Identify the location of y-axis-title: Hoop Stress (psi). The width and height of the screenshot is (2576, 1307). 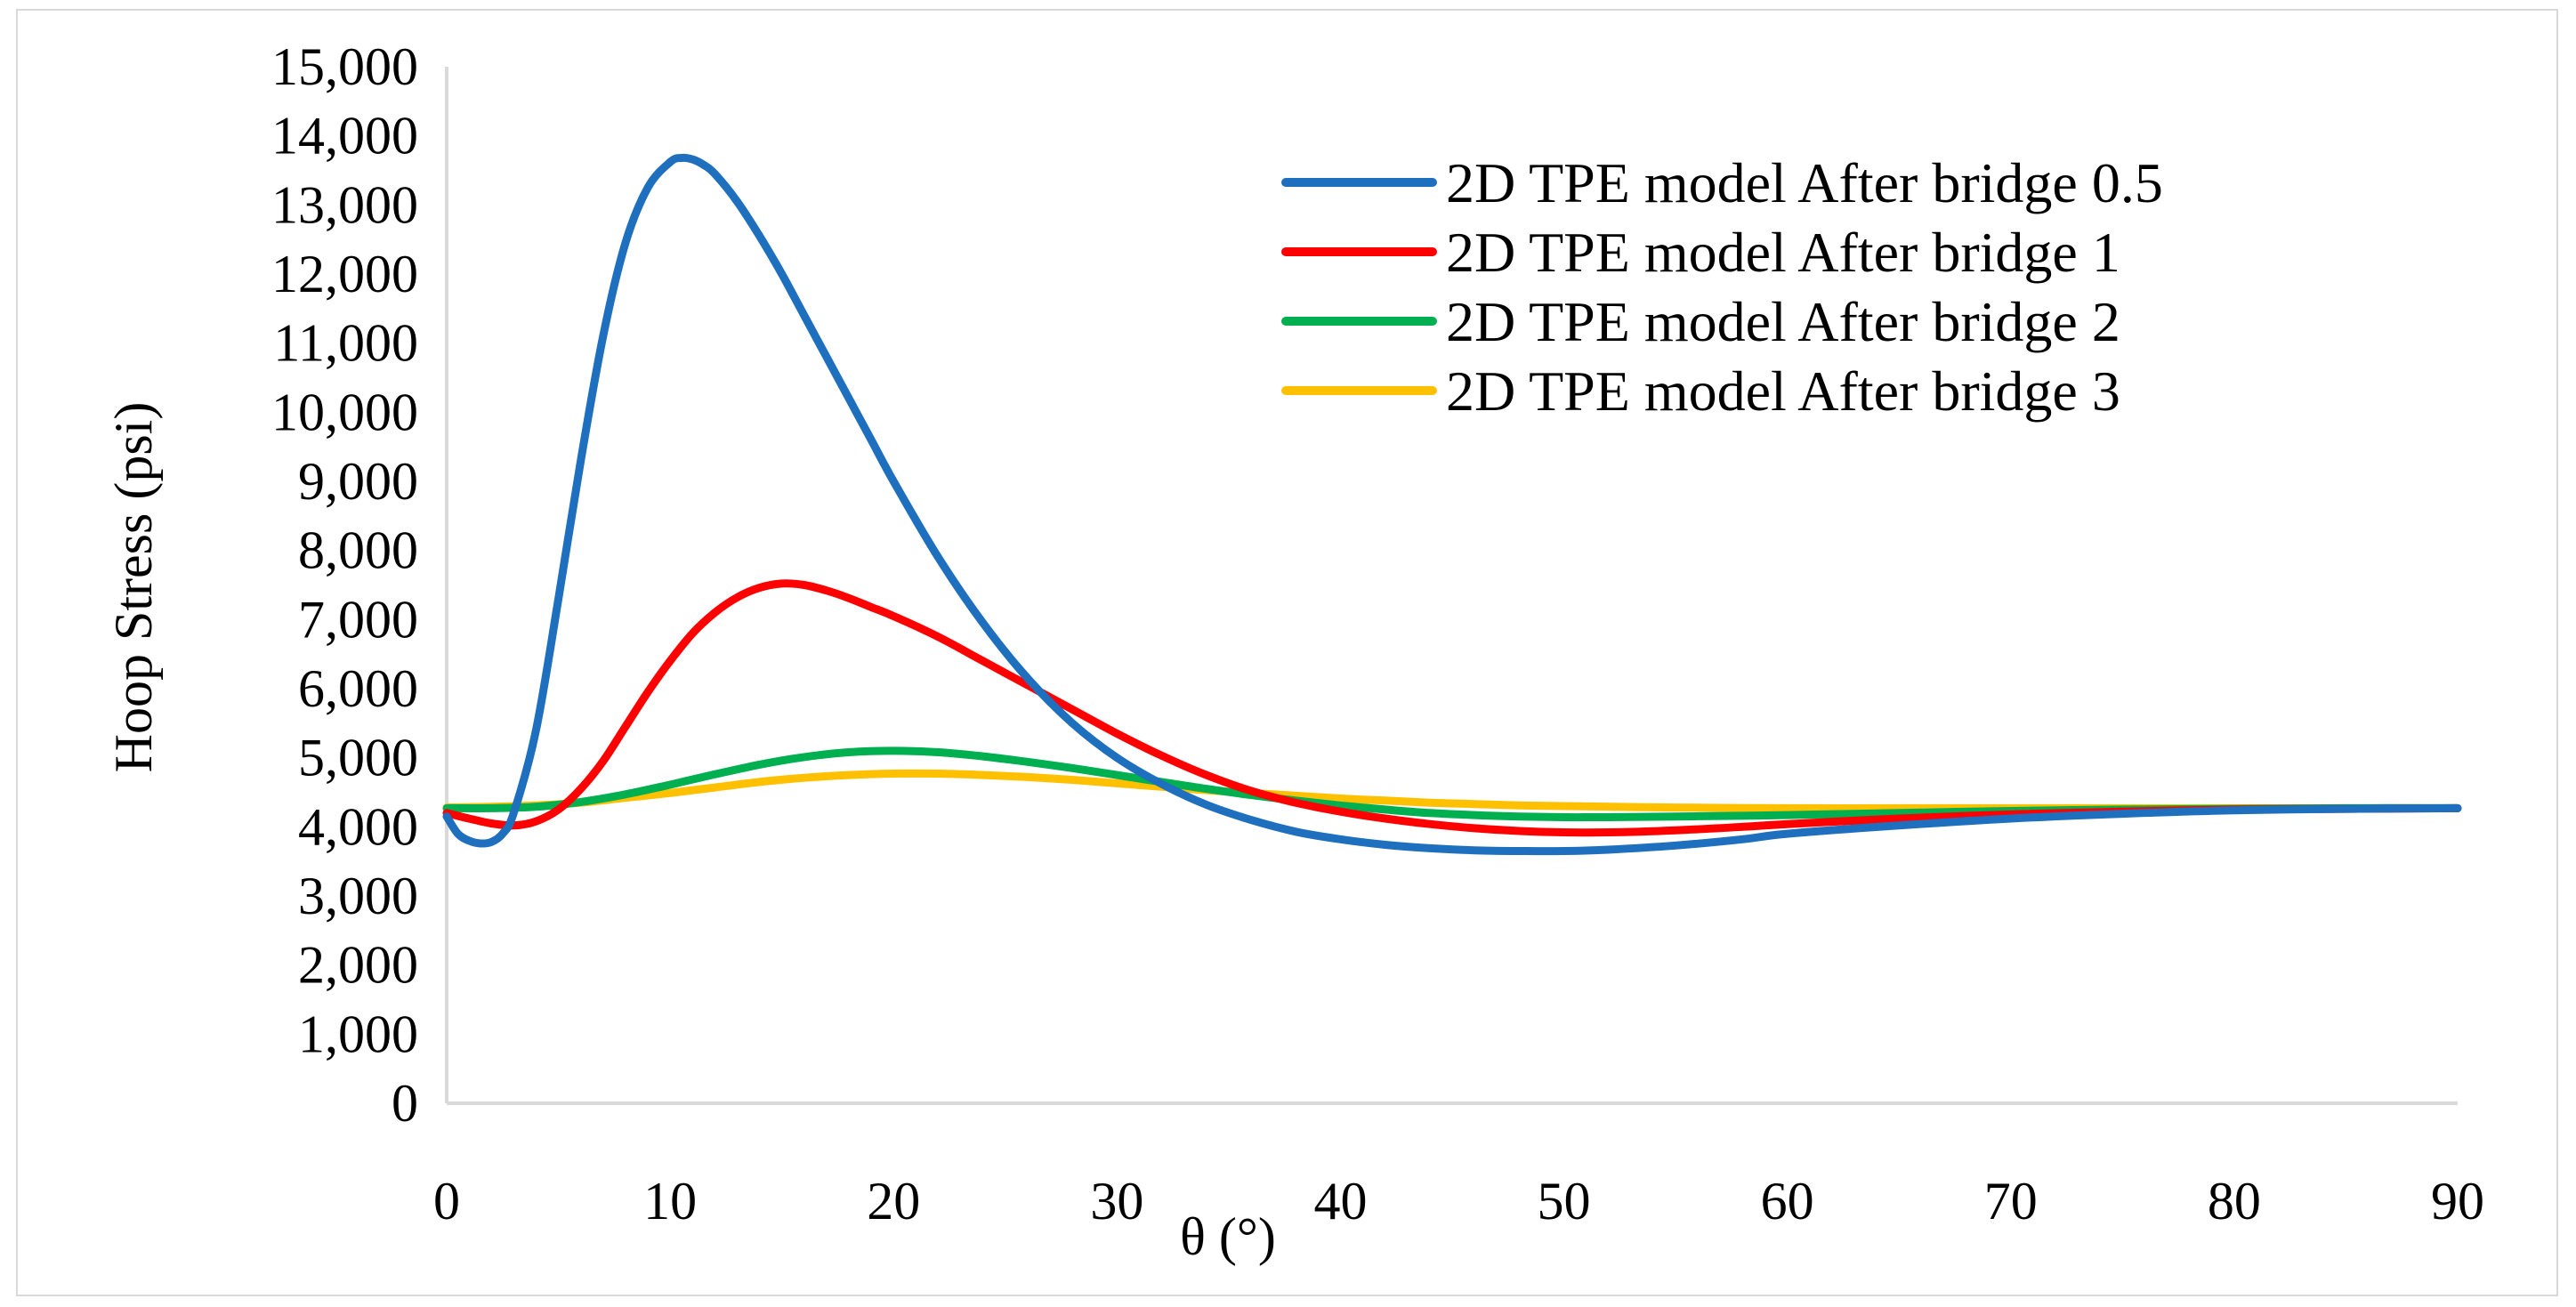
(133, 587).